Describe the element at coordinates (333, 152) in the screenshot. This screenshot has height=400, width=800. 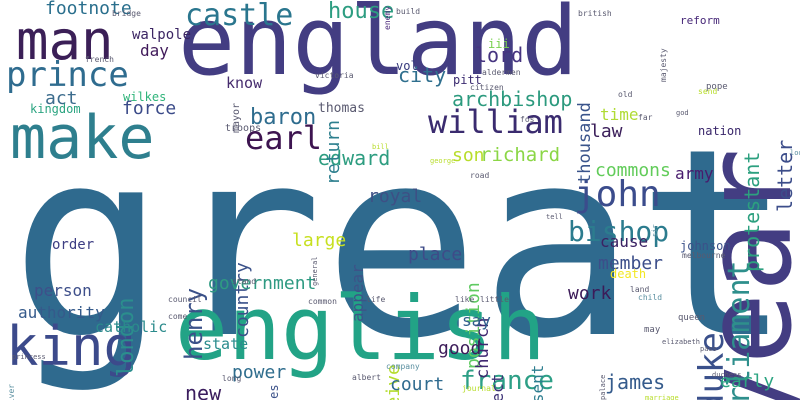
I see `word-return: return` at that location.